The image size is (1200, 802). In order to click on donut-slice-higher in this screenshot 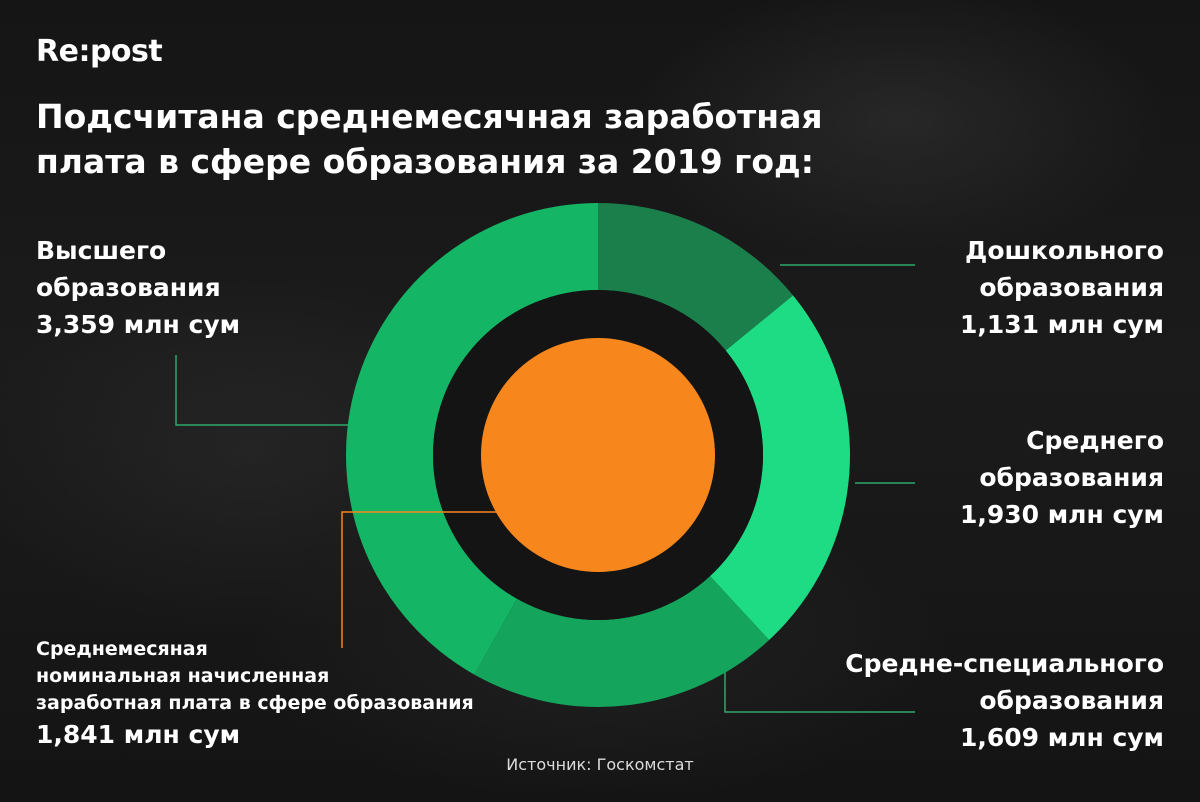, I will do `click(471, 439)`.